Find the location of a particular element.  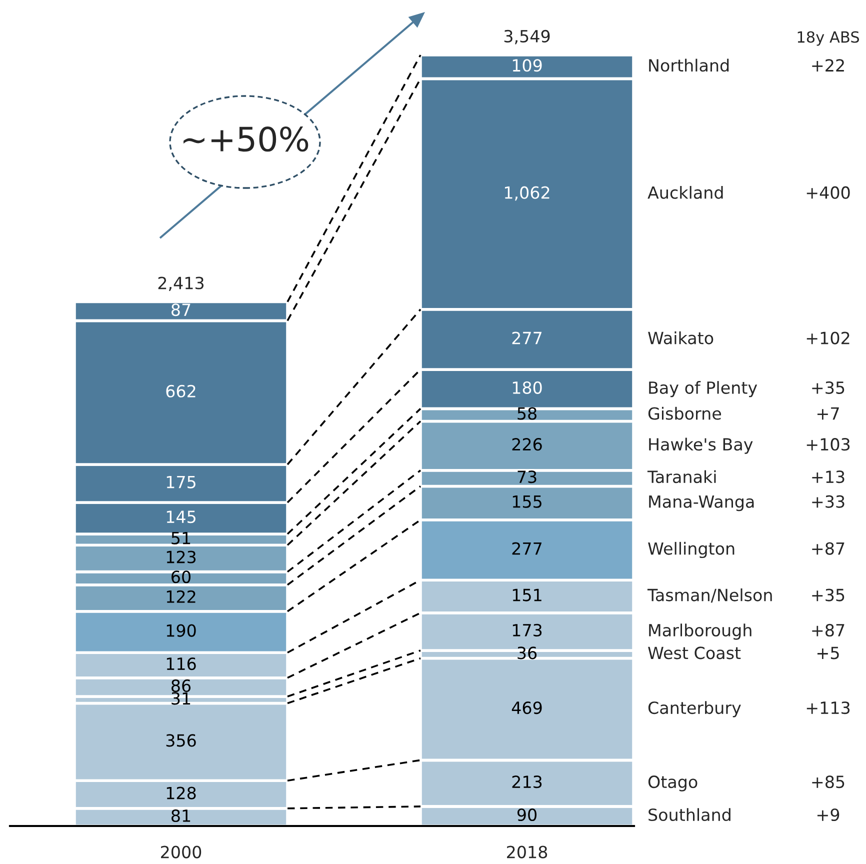

total-label: 2,413 is located at coordinates (181, 284).